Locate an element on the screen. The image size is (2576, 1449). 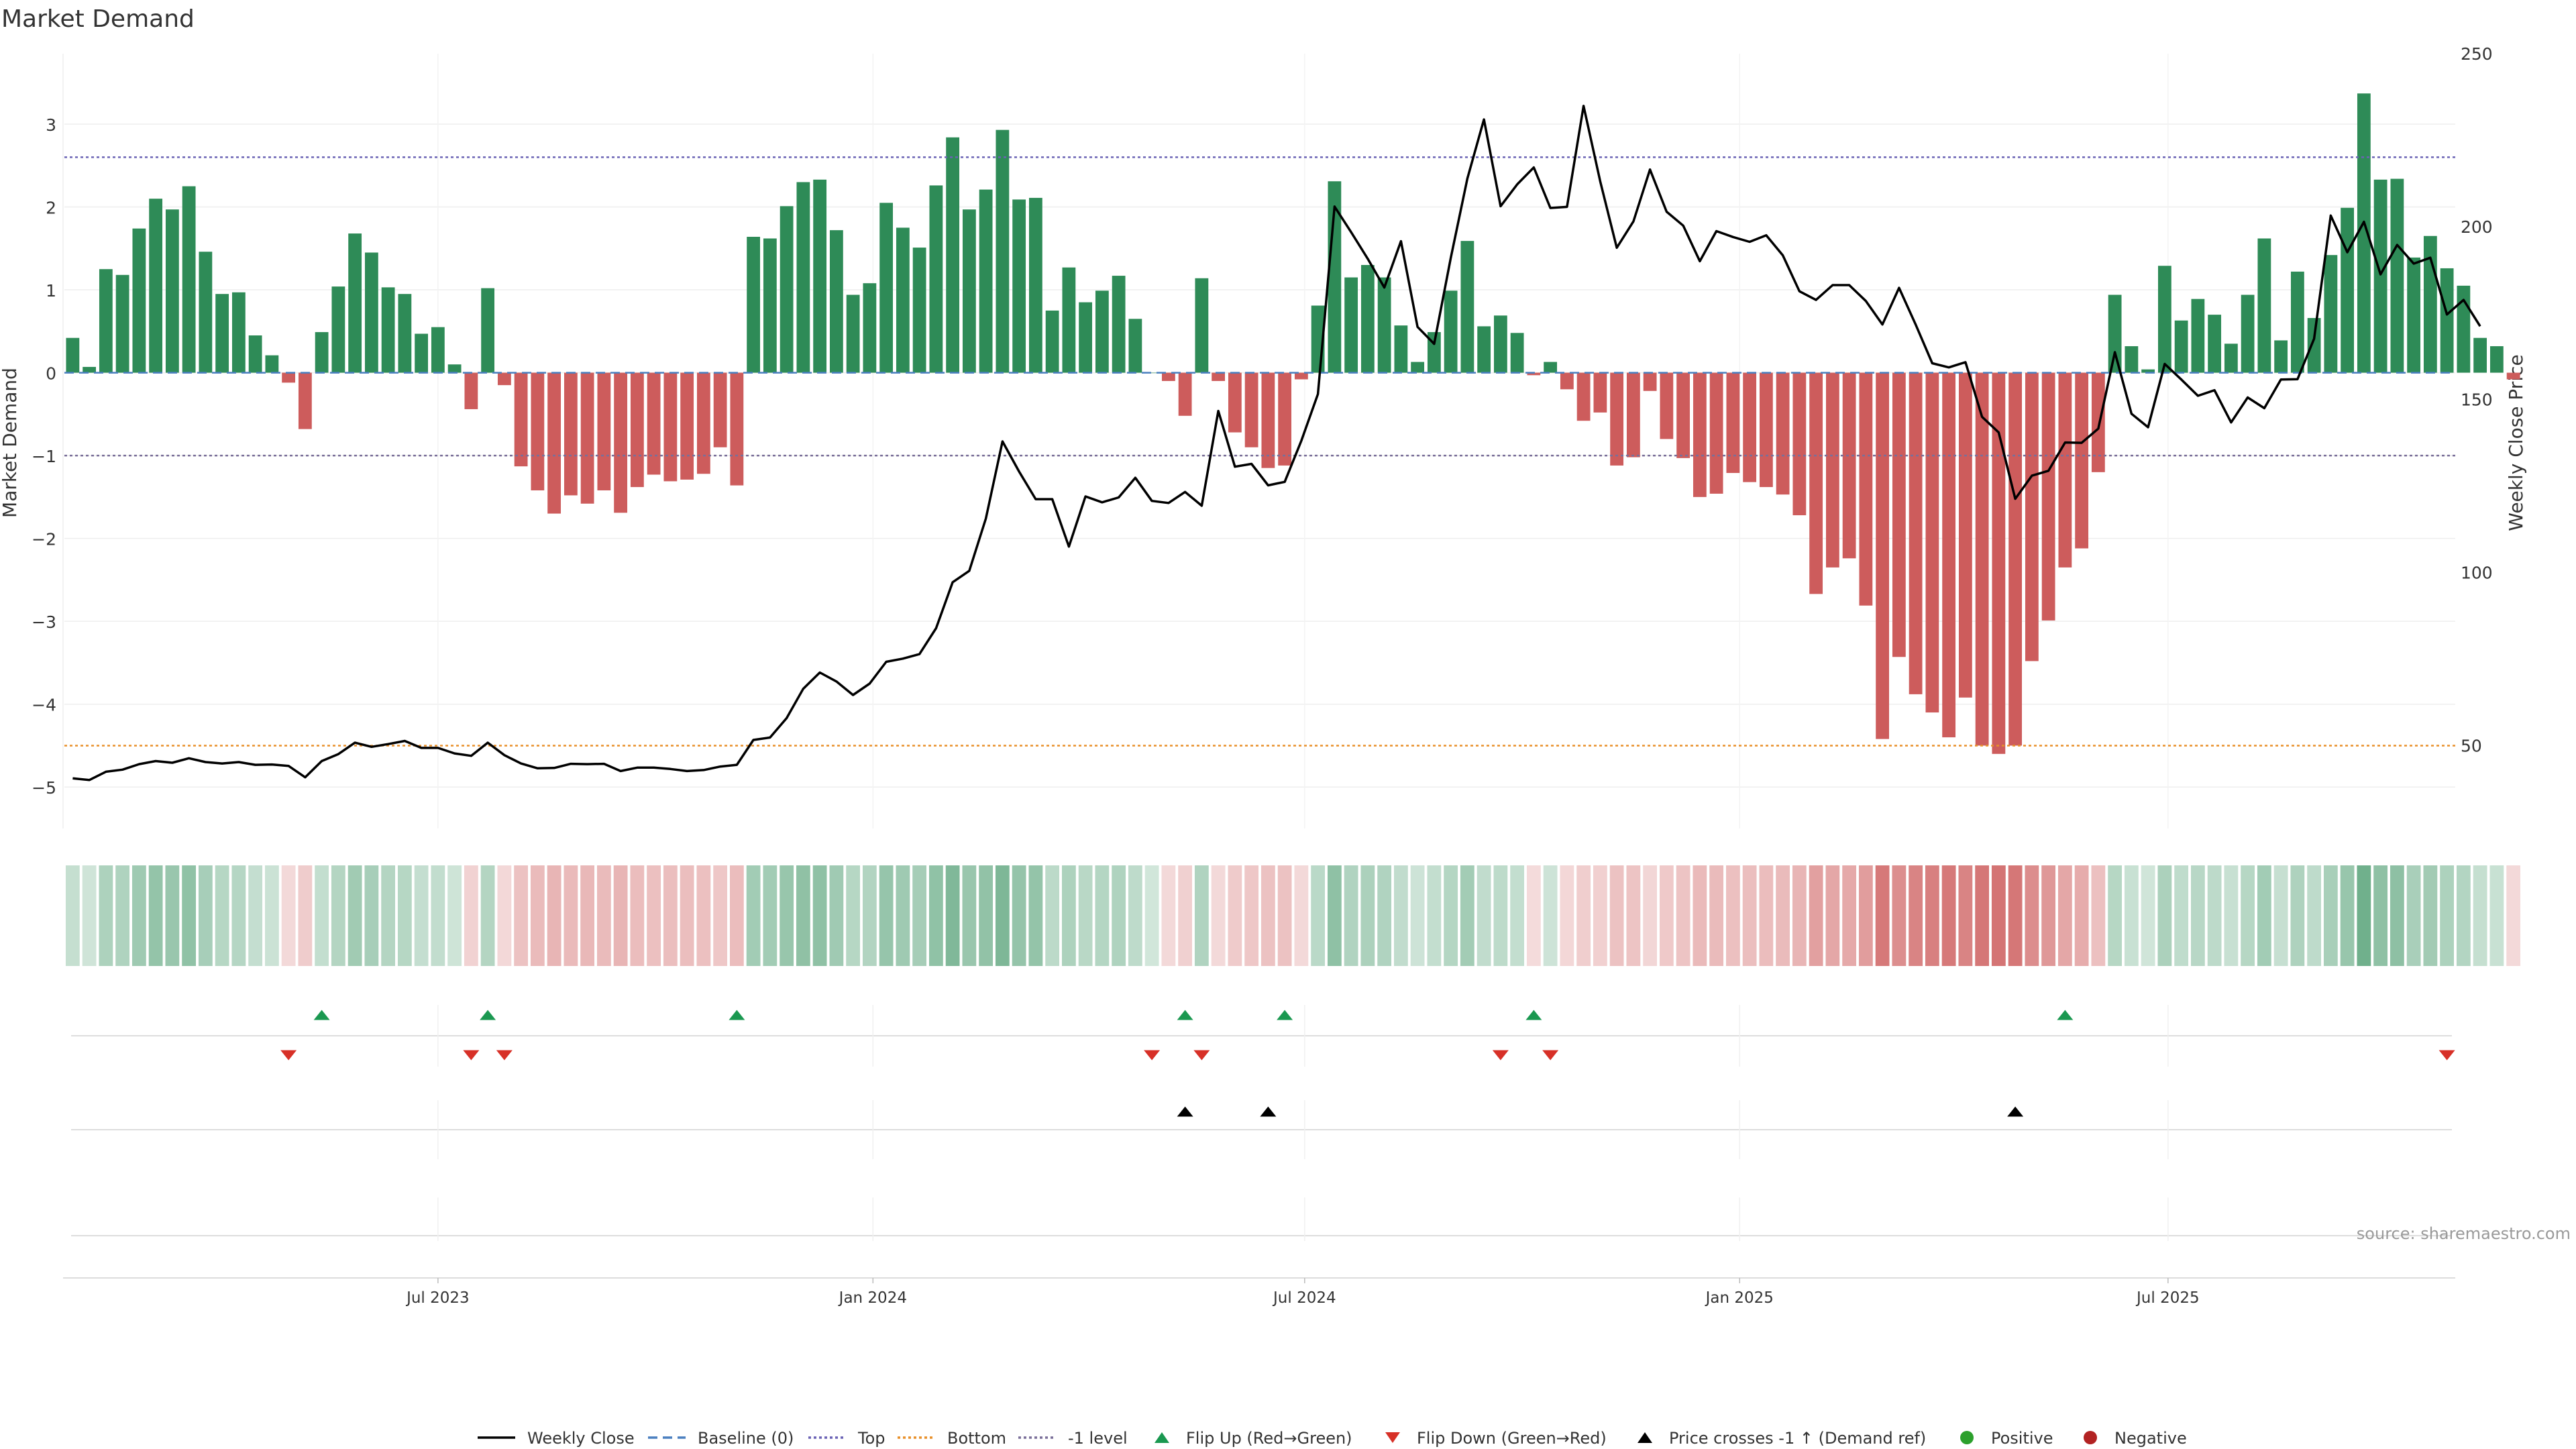
x-tick-label: Jan 2024 is located at coordinates (872, 1298).